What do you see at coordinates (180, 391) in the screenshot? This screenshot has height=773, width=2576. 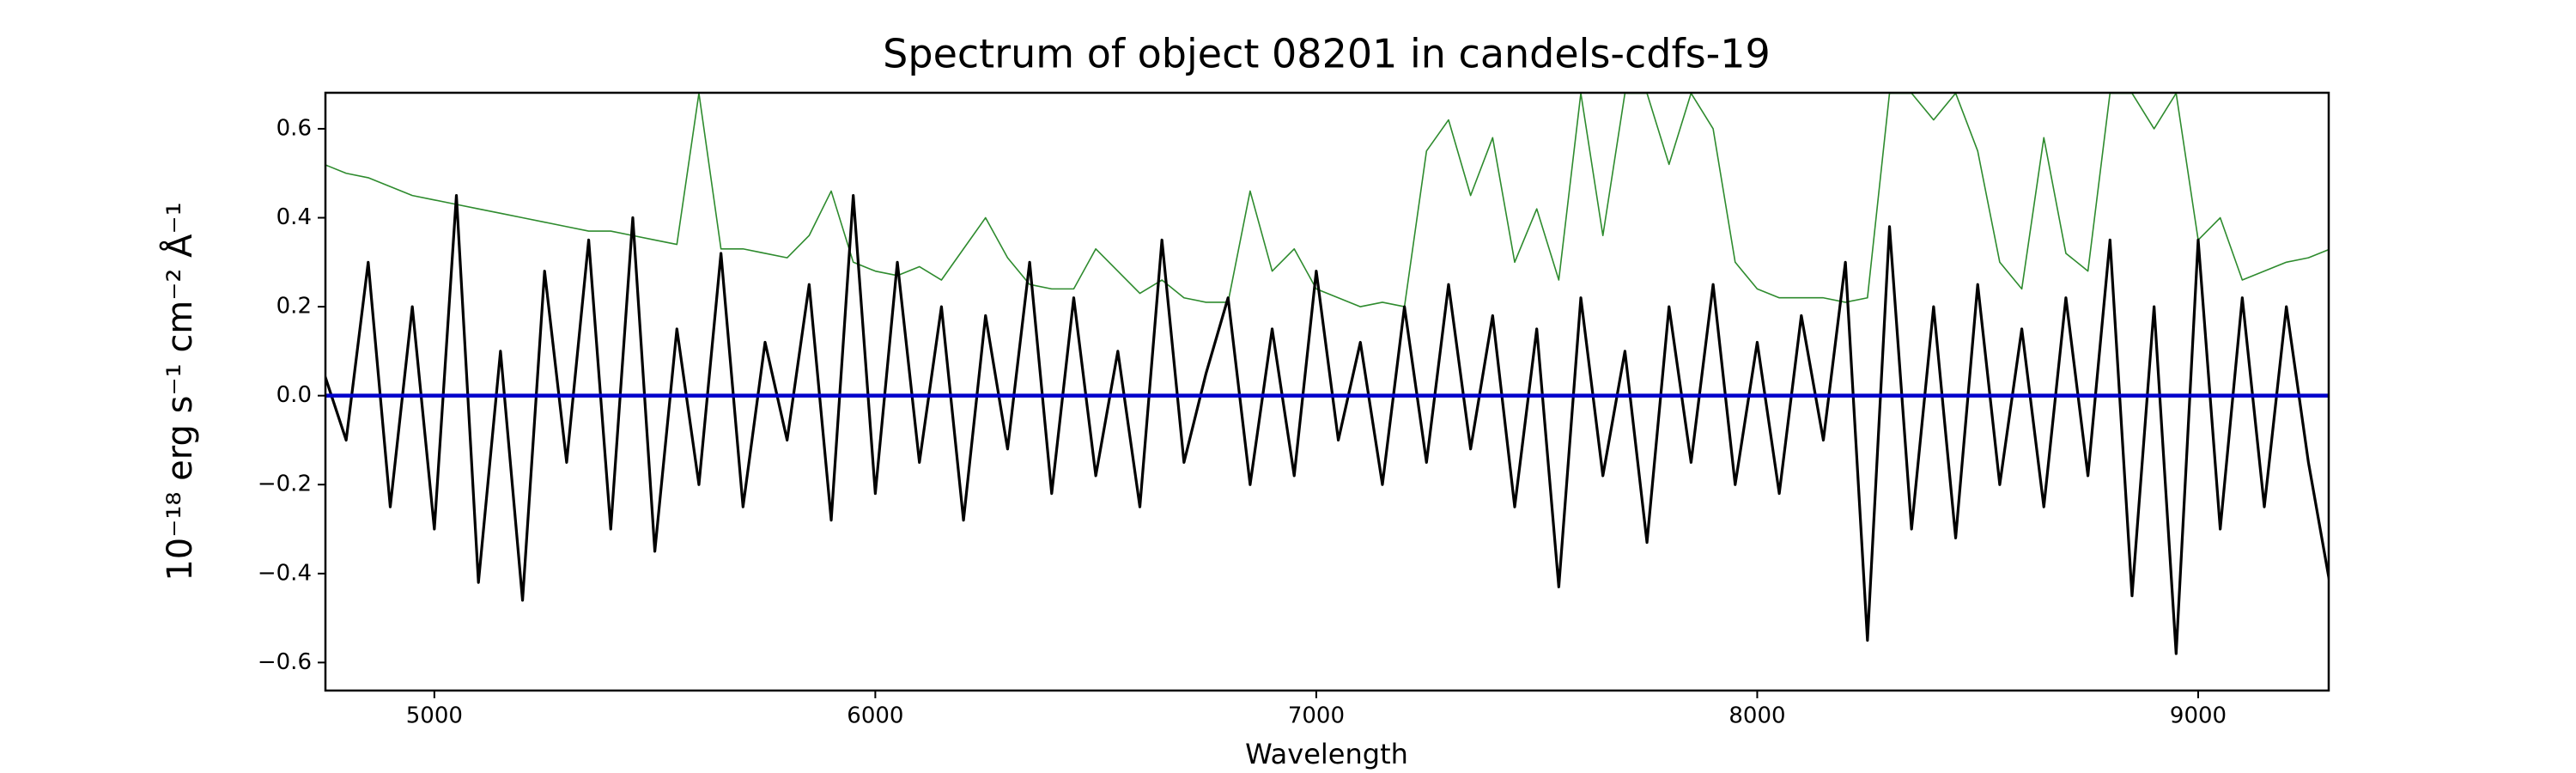 I see `y-axis-label: 10⁻¹⁸ erg s⁻¹ cm⁻² Å⁻¹` at bounding box center [180, 391].